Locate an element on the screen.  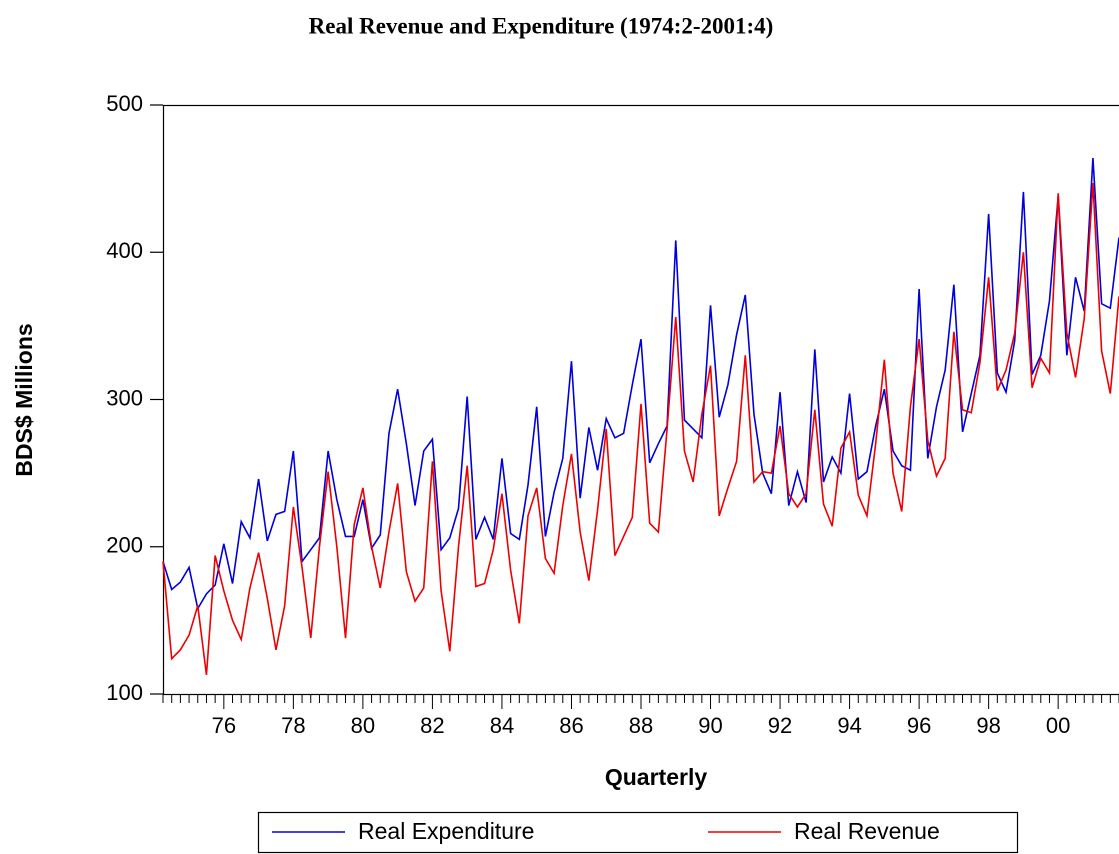
y-tick-label: 500 is located at coordinates (124, 103).